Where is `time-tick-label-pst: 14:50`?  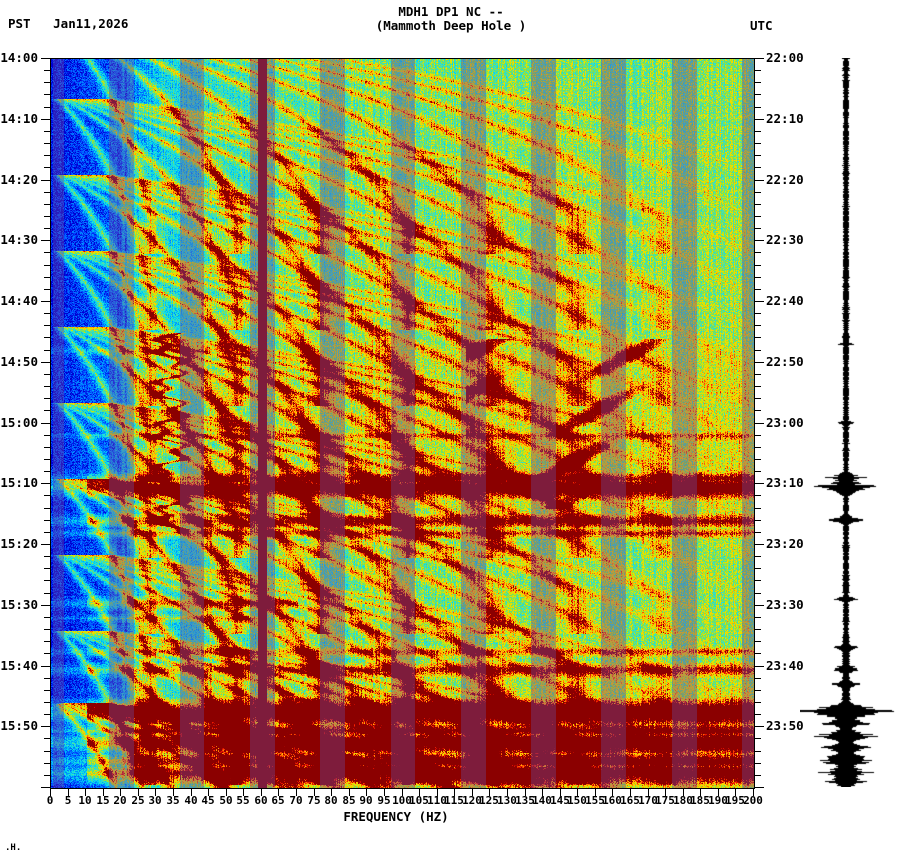
time-tick-label-pst: 14:50 is located at coordinates (19, 361).